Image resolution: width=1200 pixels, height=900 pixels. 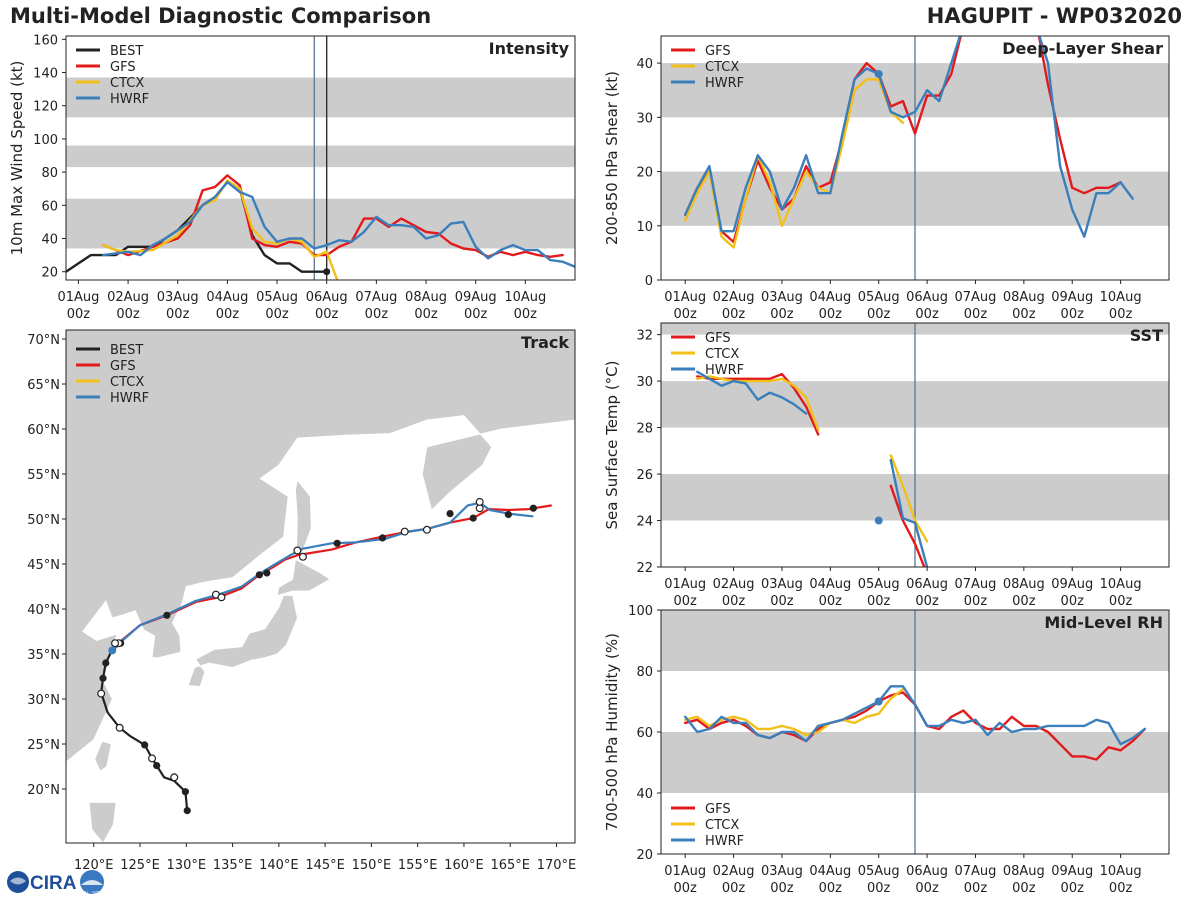 I want to click on sst-panel-title: SST, so click(x=1146, y=335).